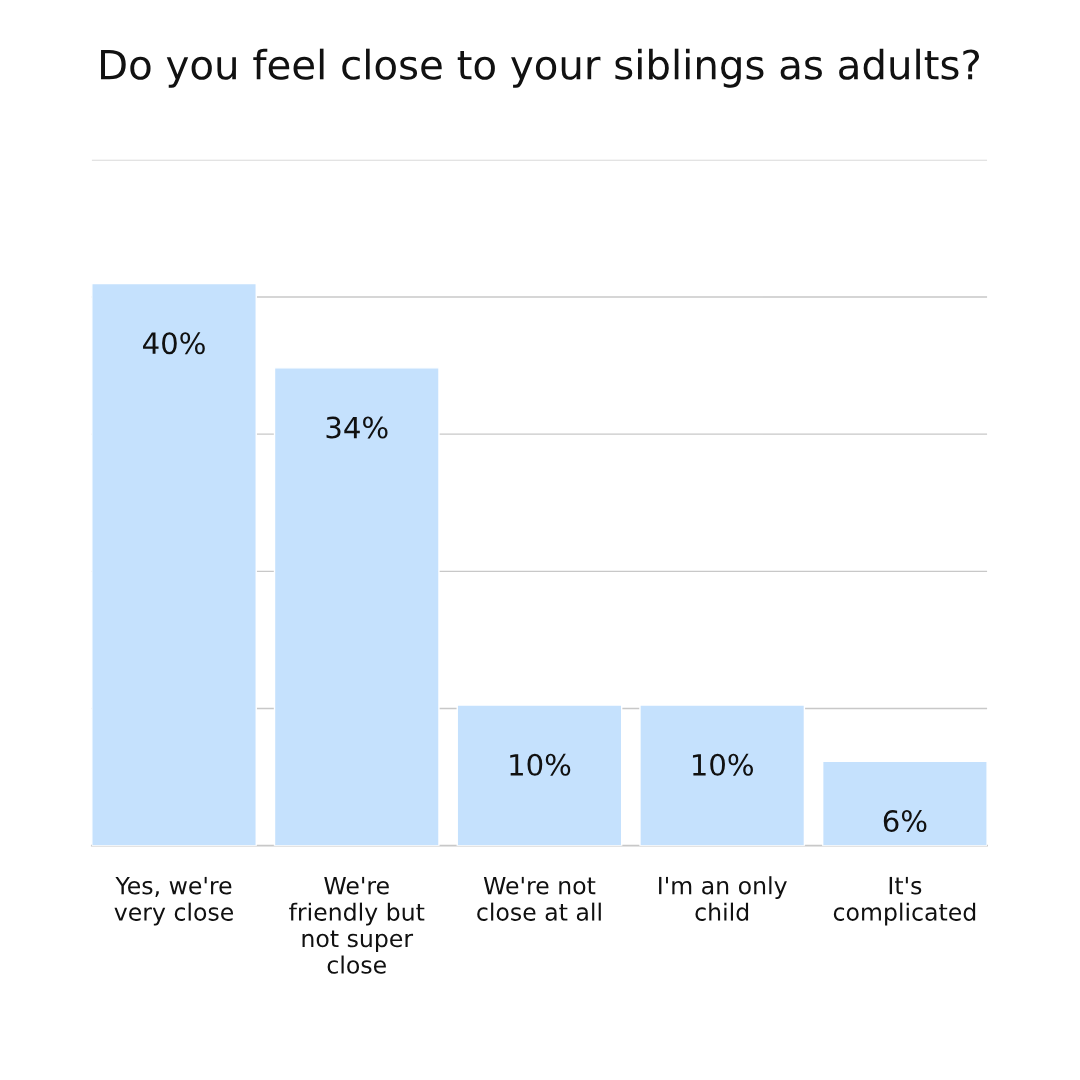  Describe the element at coordinates (905, 821) in the screenshot. I see `data-label: 6%` at that location.